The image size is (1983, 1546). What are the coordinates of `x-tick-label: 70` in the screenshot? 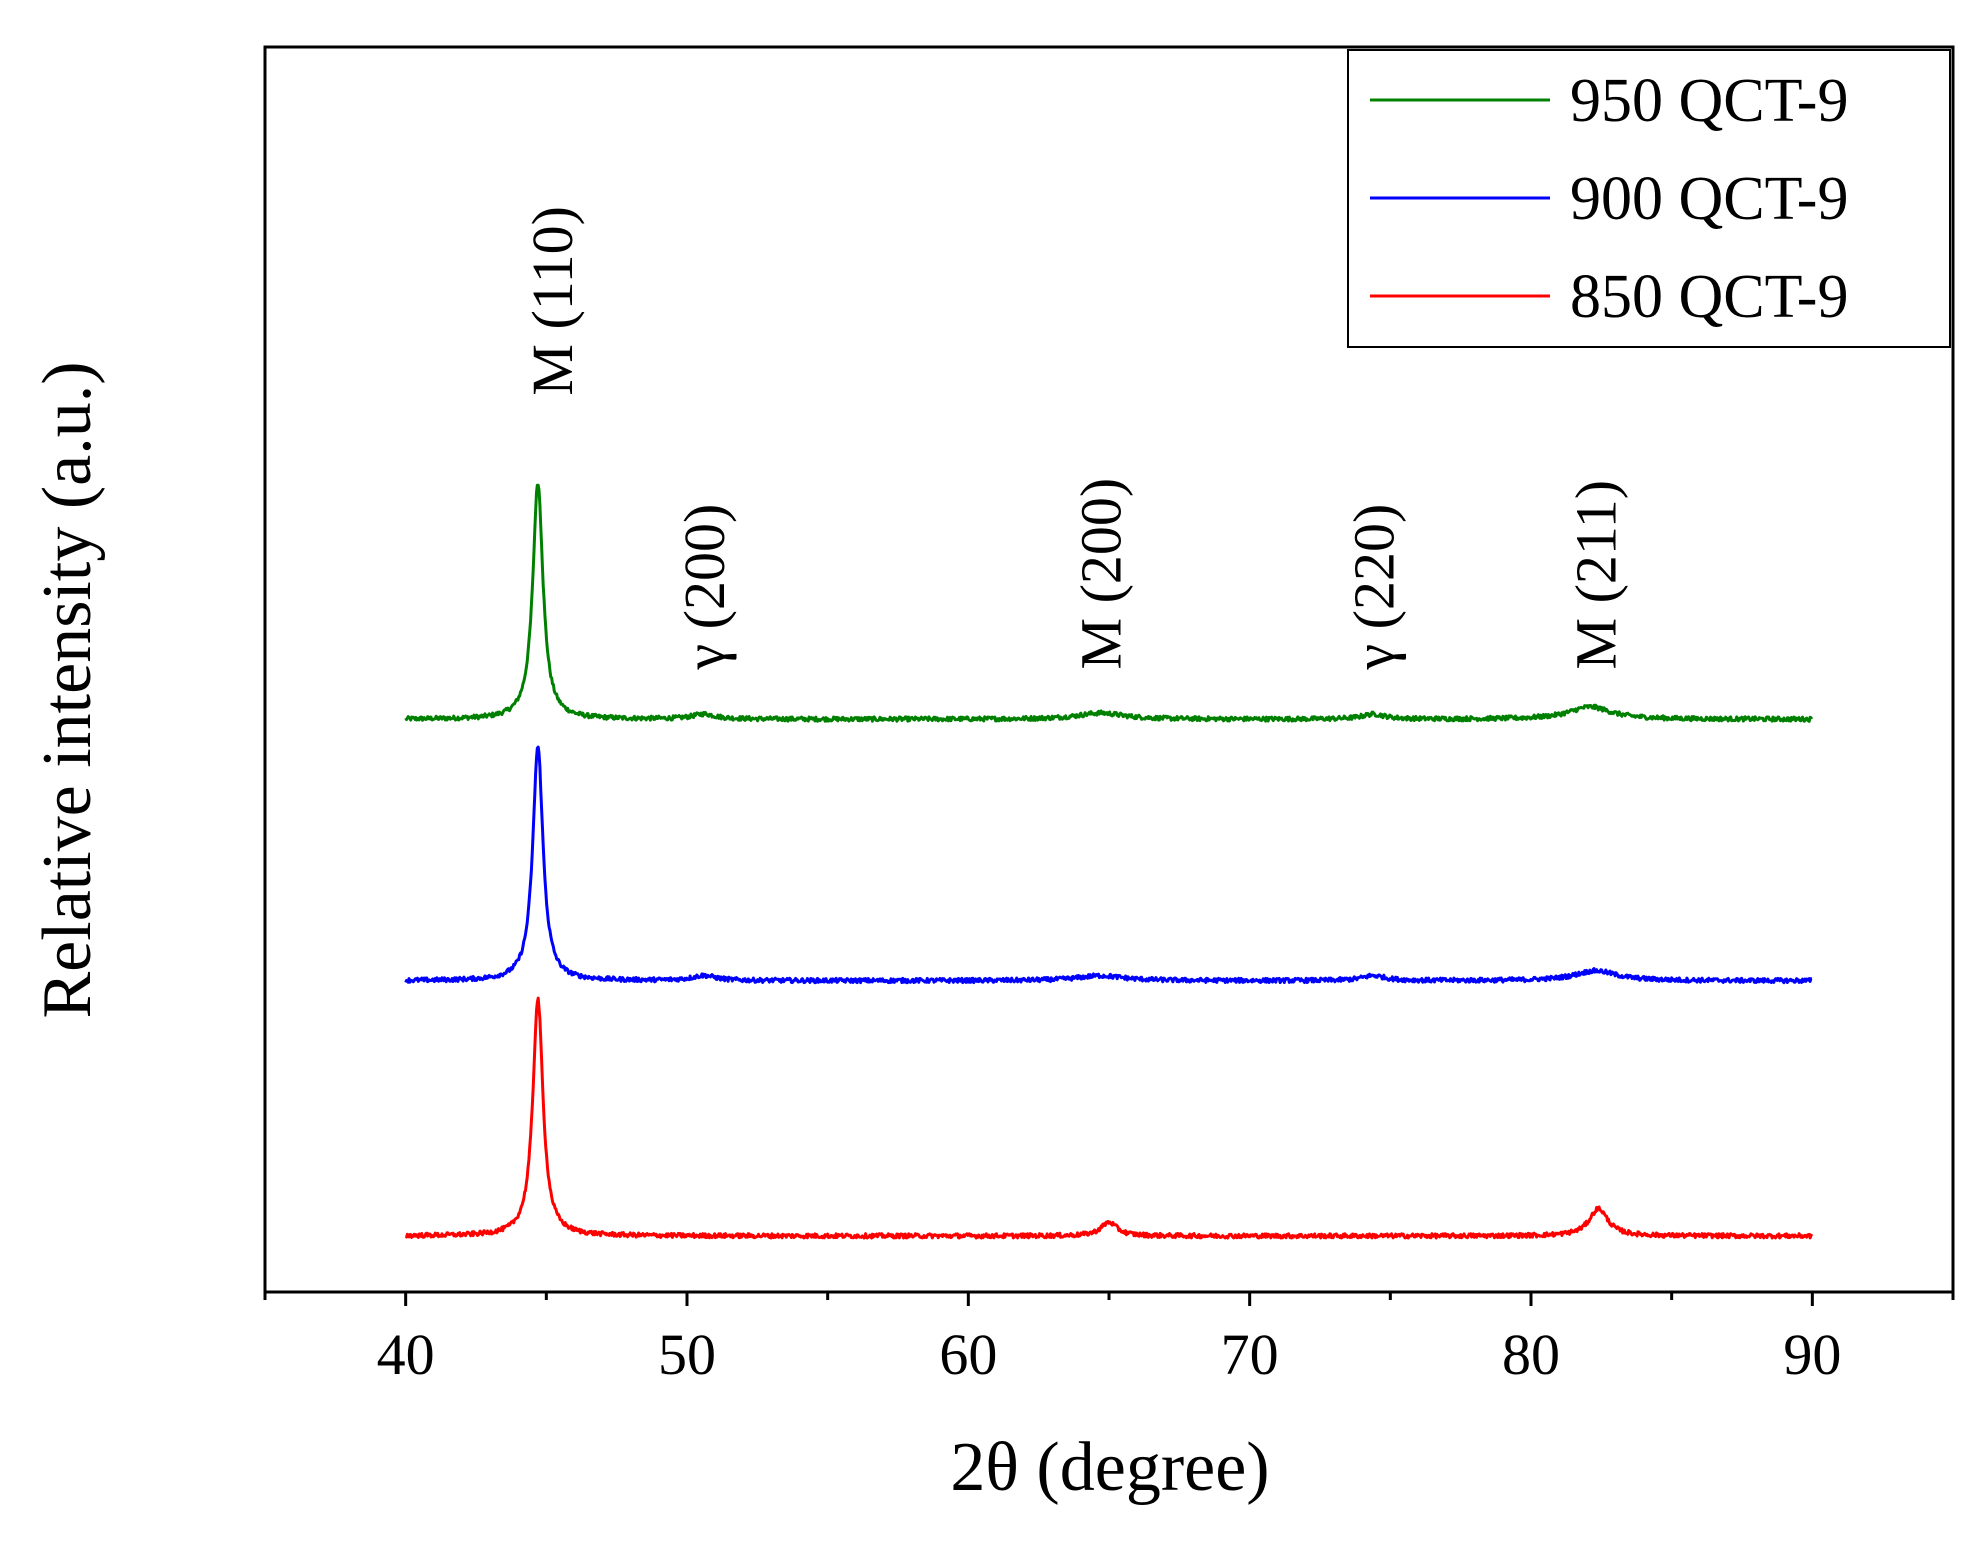 It's located at (1250, 1354).